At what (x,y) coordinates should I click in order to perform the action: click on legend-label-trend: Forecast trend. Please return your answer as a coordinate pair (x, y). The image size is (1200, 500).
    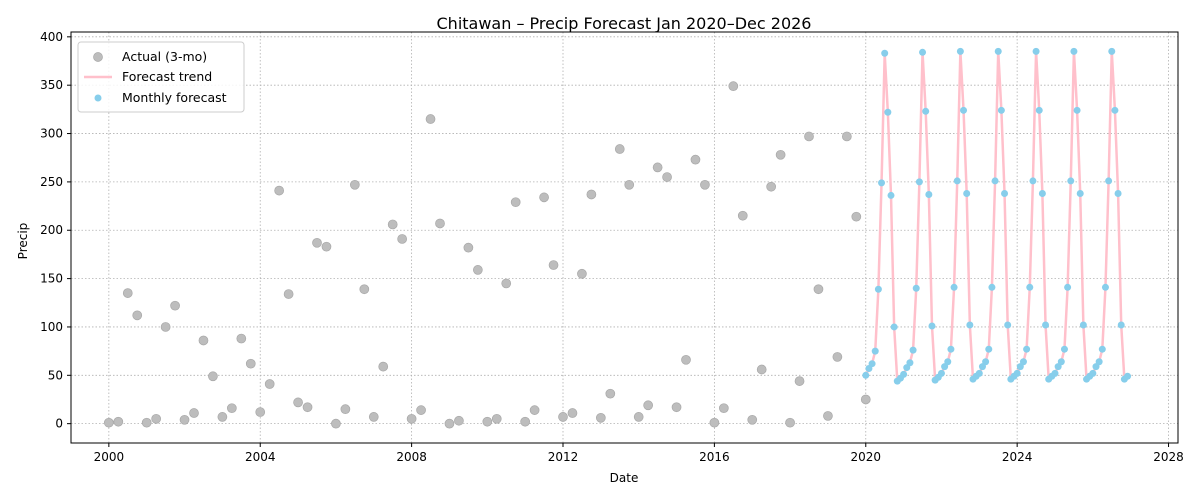
    Looking at the image, I should click on (167, 76).